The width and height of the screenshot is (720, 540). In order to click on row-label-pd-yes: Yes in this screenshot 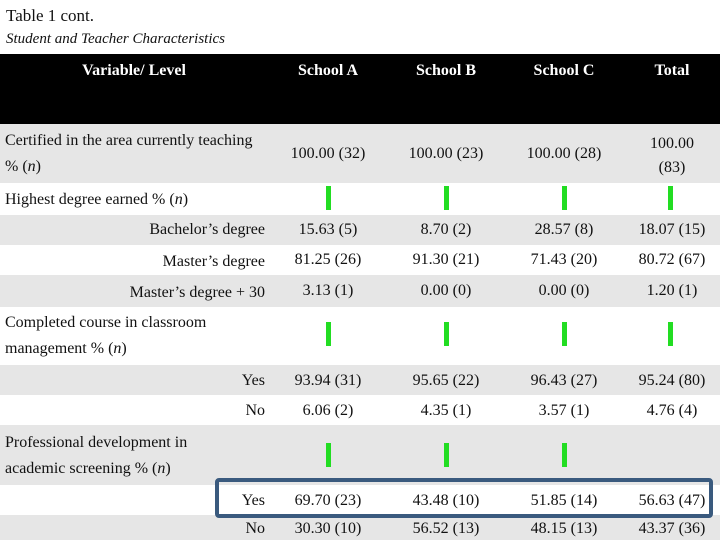, I will do `click(253, 500)`.